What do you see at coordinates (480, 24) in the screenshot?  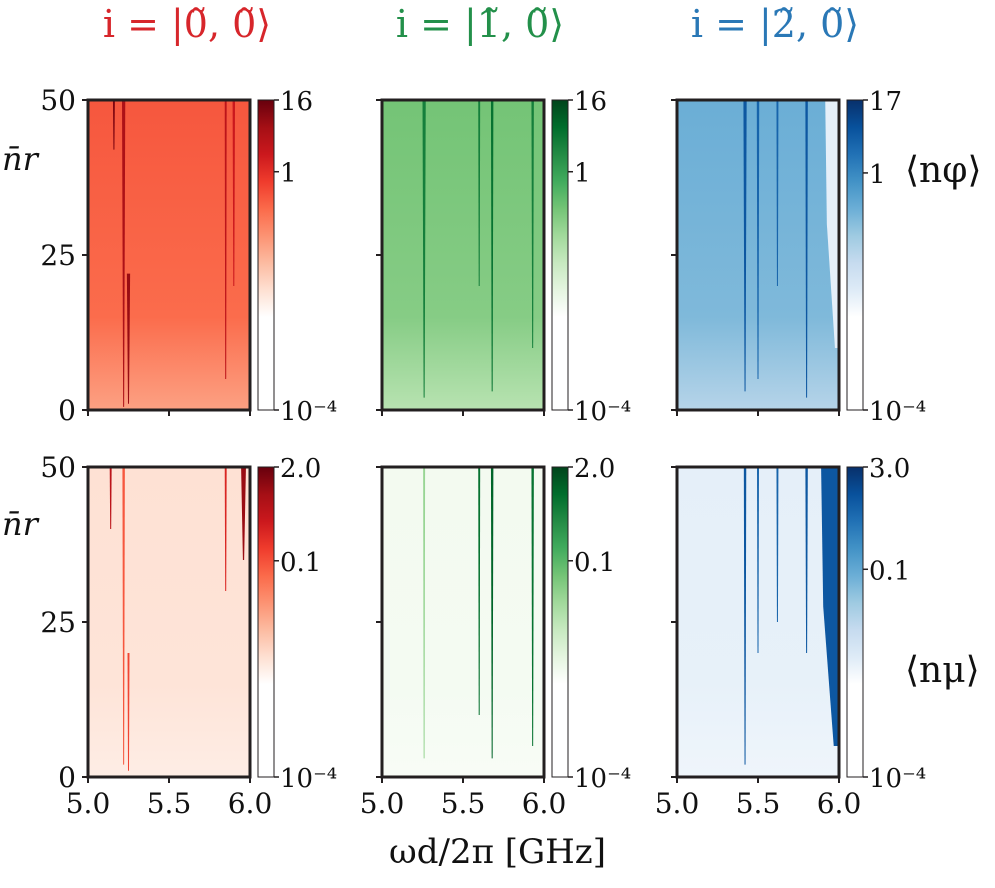 I see `title-green: i = |1̃, 0̃⟩` at bounding box center [480, 24].